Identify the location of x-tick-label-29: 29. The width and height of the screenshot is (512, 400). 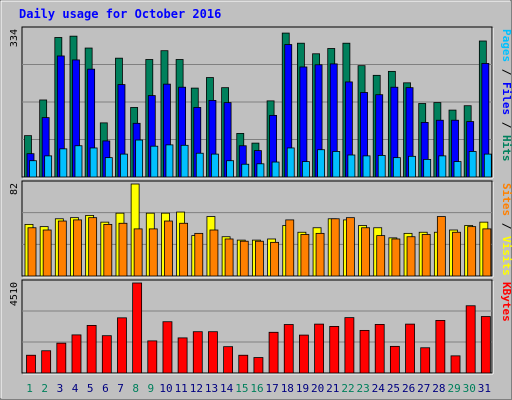
(453, 388).